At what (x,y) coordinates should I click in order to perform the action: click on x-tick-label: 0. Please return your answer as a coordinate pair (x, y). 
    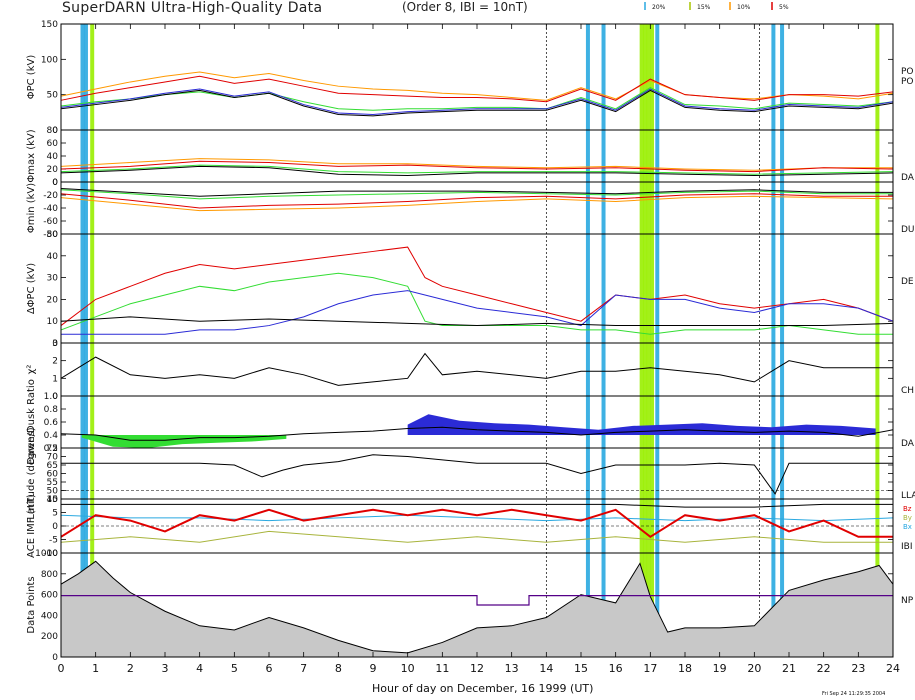
    Looking at the image, I should click on (61, 668).